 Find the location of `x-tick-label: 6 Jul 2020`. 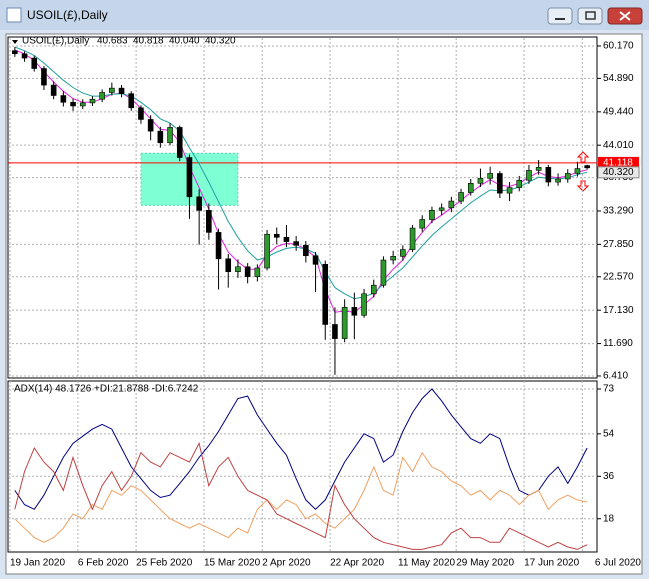

x-tick-label: 6 Jul 2020 is located at coordinates (618, 563).